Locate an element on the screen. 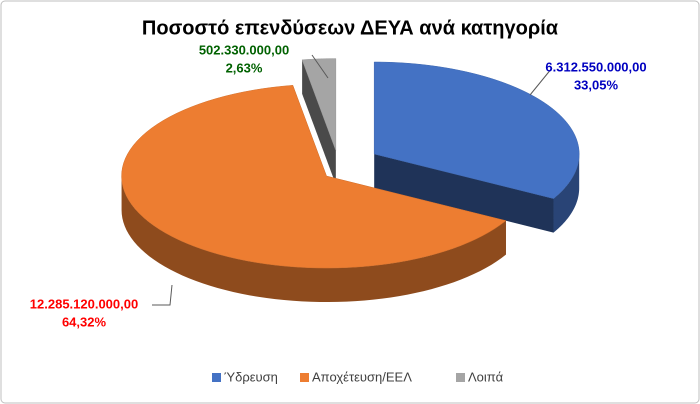 This screenshot has width=700, height=404. legend-label: Ύδρευση is located at coordinates (251, 376).